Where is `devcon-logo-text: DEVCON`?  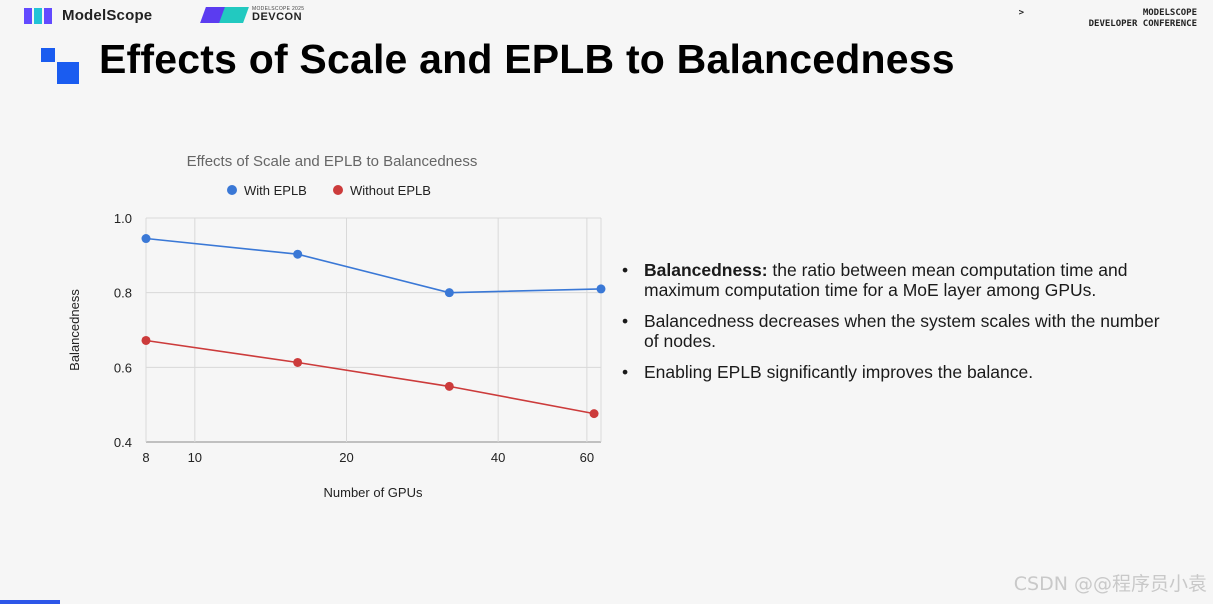
devcon-logo-text: DEVCON is located at coordinates (277, 17).